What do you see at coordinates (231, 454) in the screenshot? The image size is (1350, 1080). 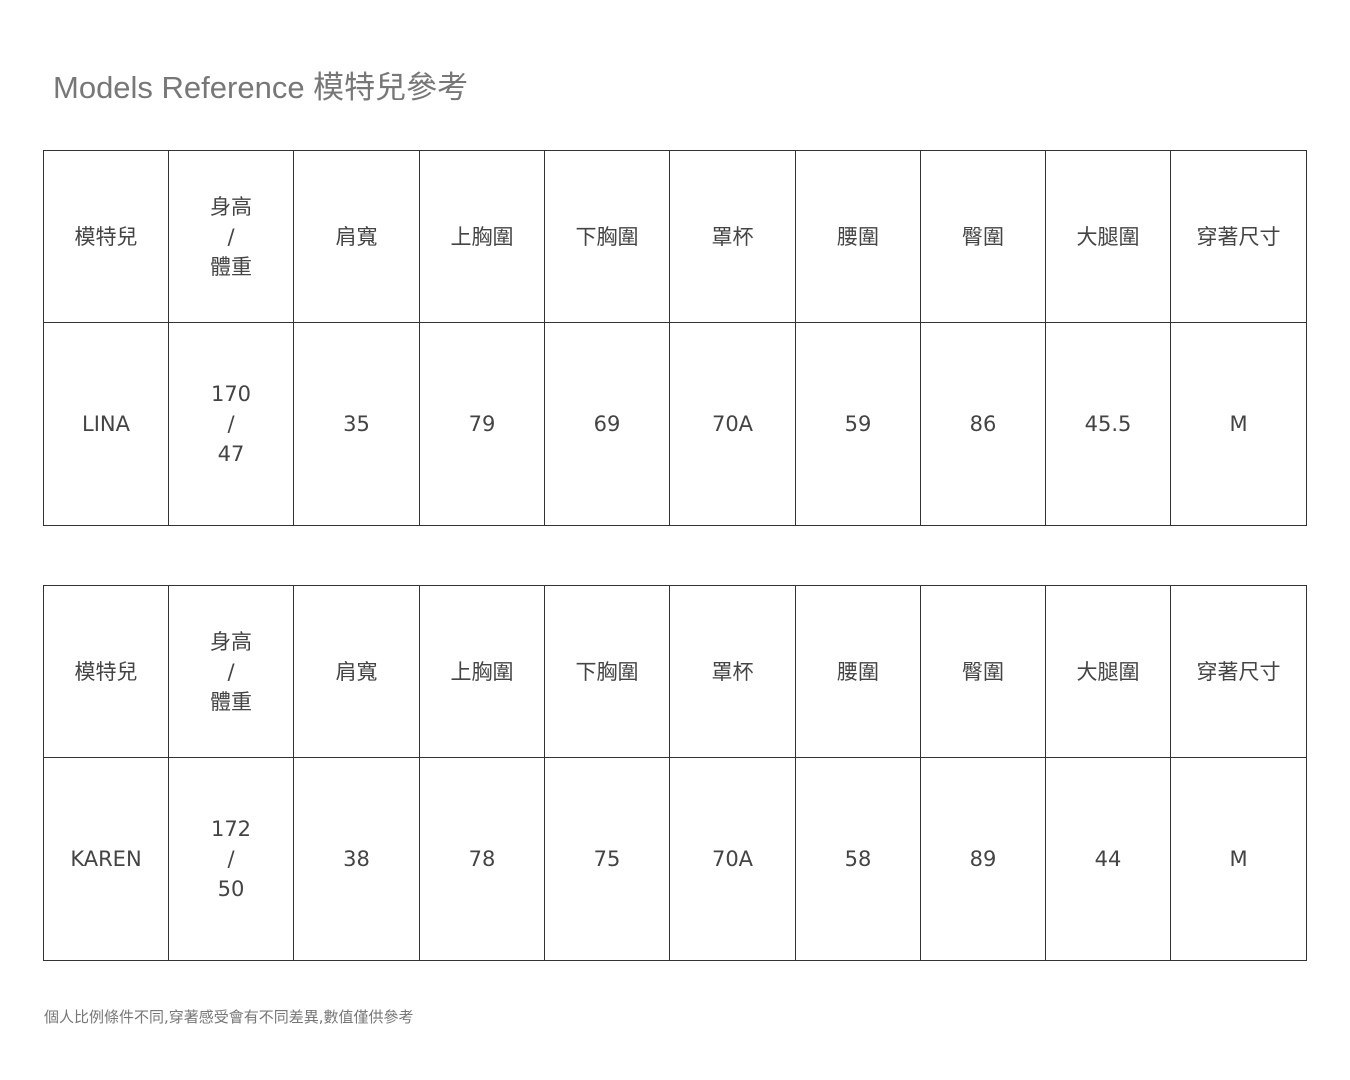 I see `weight-value: 47` at bounding box center [231, 454].